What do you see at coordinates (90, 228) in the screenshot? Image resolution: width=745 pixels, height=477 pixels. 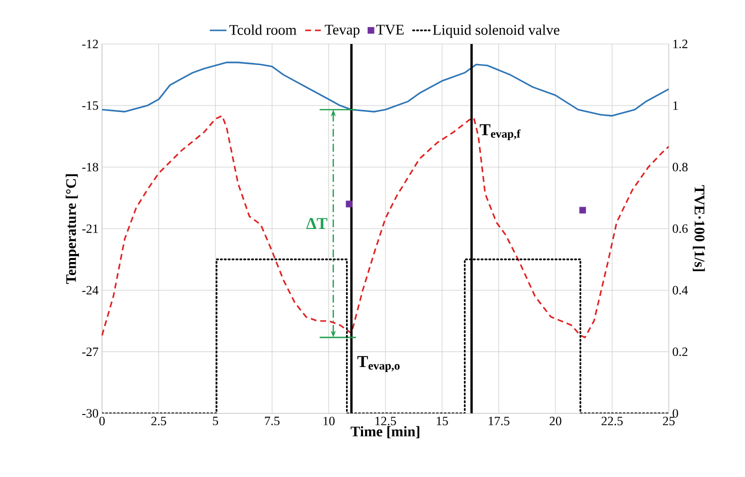 I see `y-tick-label: -21` at bounding box center [90, 228].